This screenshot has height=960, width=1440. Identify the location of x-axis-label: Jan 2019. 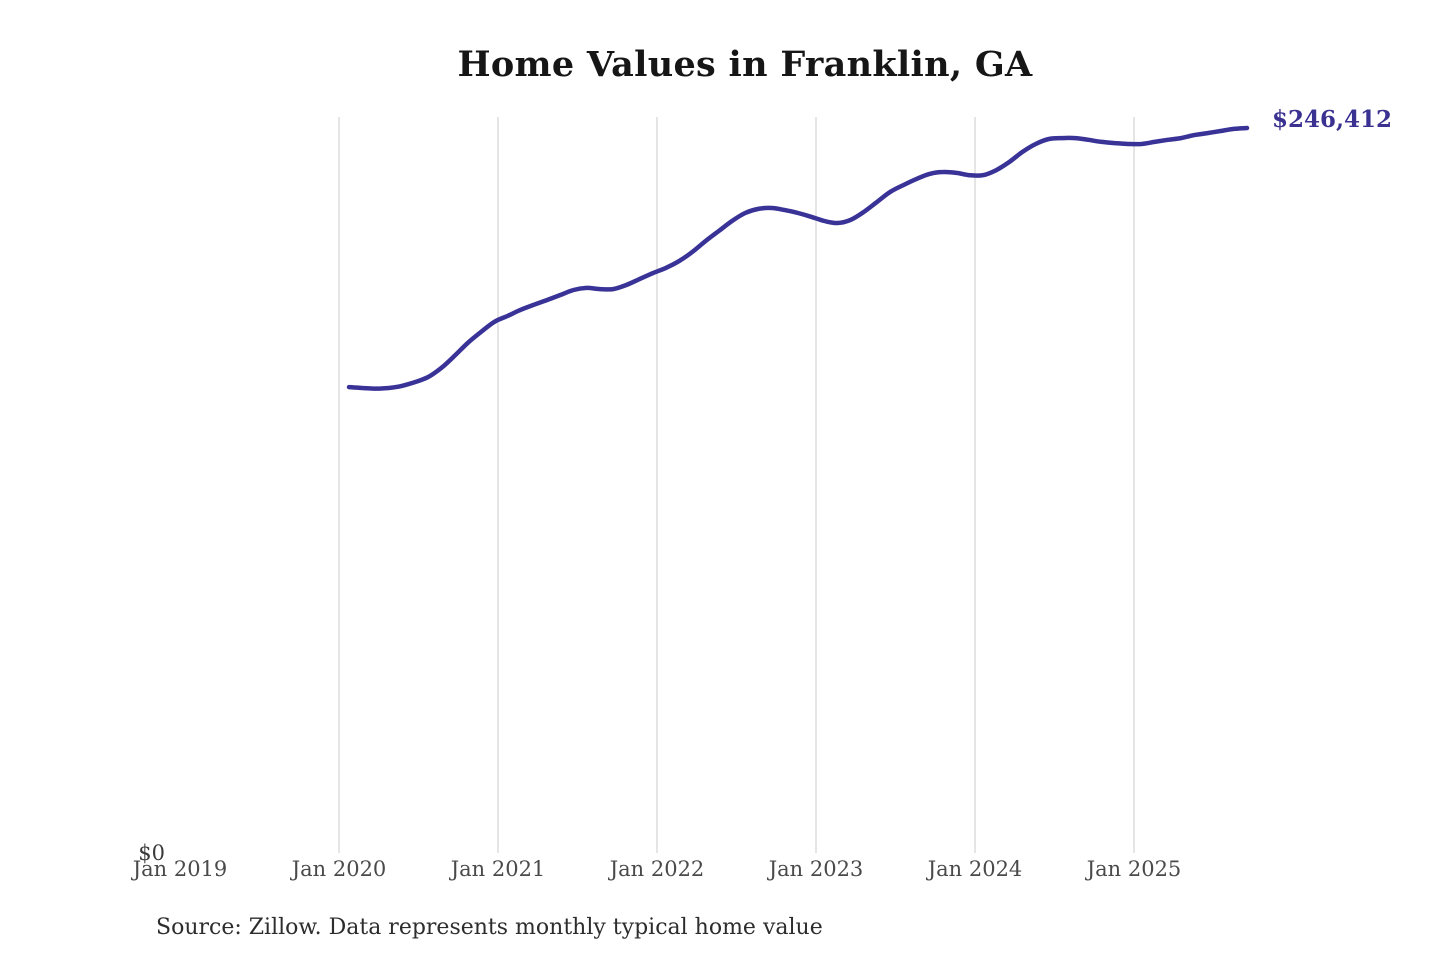
(180, 869).